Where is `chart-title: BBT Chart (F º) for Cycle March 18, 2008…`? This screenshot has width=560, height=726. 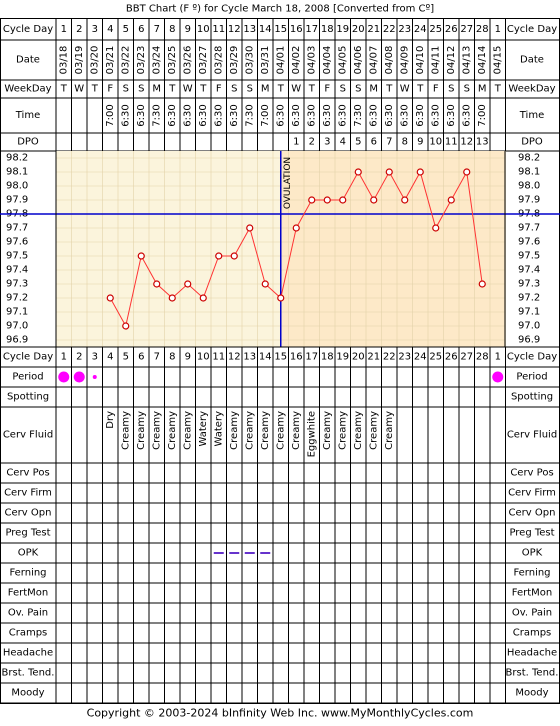
chart-title: BBT Chart (F º) for Cycle March 18, 2008… is located at coordinates (280, 9).